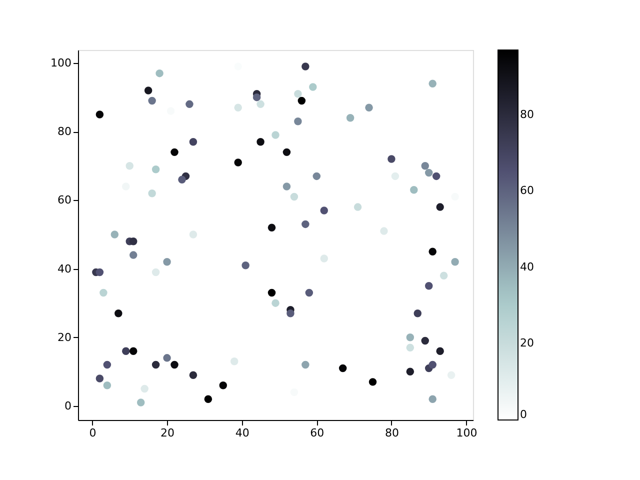 The image size is (640, 480). I want to click on y-tick-label: 40, so click(65, 269).